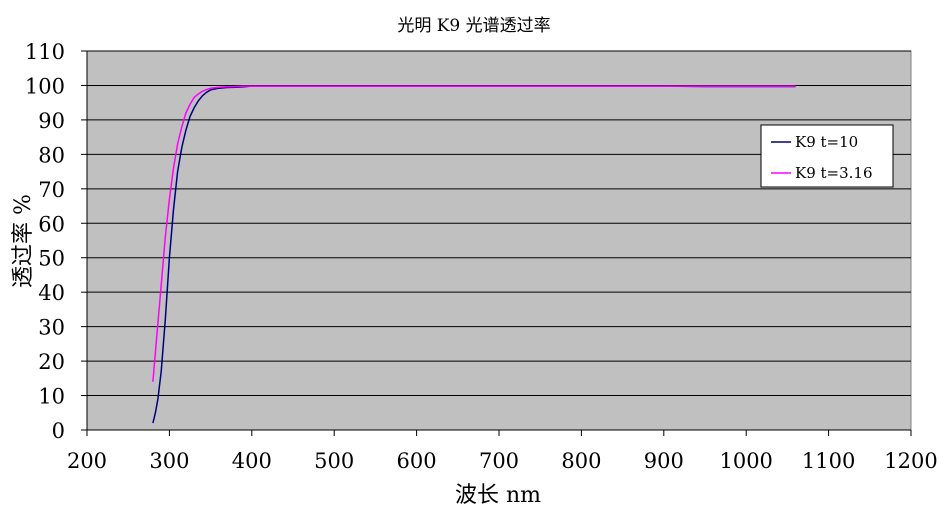  Describe the element at coordinates (51, 362) in the screenshot. I see `y-tick-label: 20` at that location.